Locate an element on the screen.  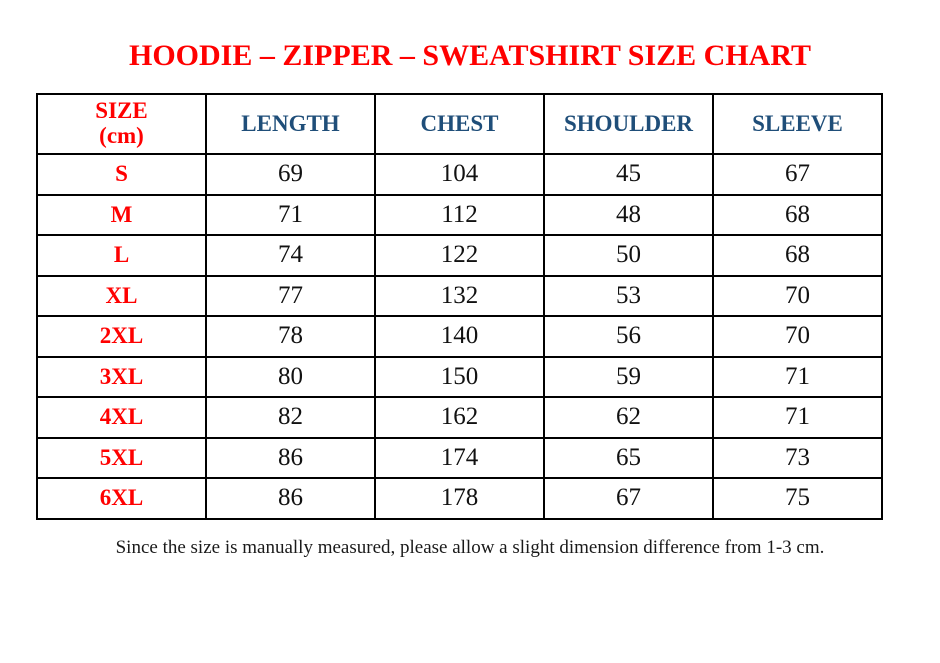
page-title: HOODIE – ZIPPER – SWEATSHIRT SIZE CHART is located at coordinates (470, 55).